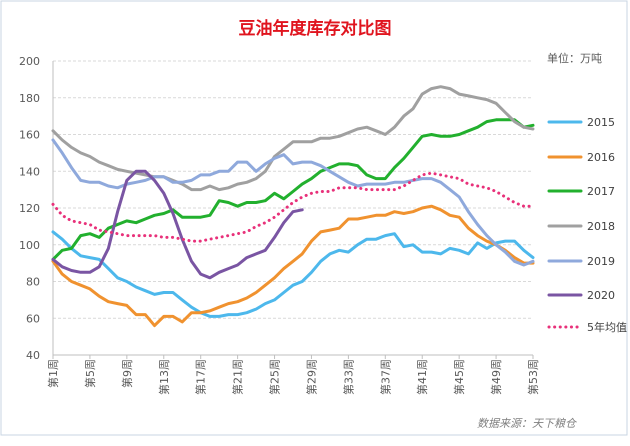 This screenshot has height=446, width=630. Describe the element at coordinates (527, 423) in the screenshot. I see `source-label: 数据来源：天下粮仓` at that location.